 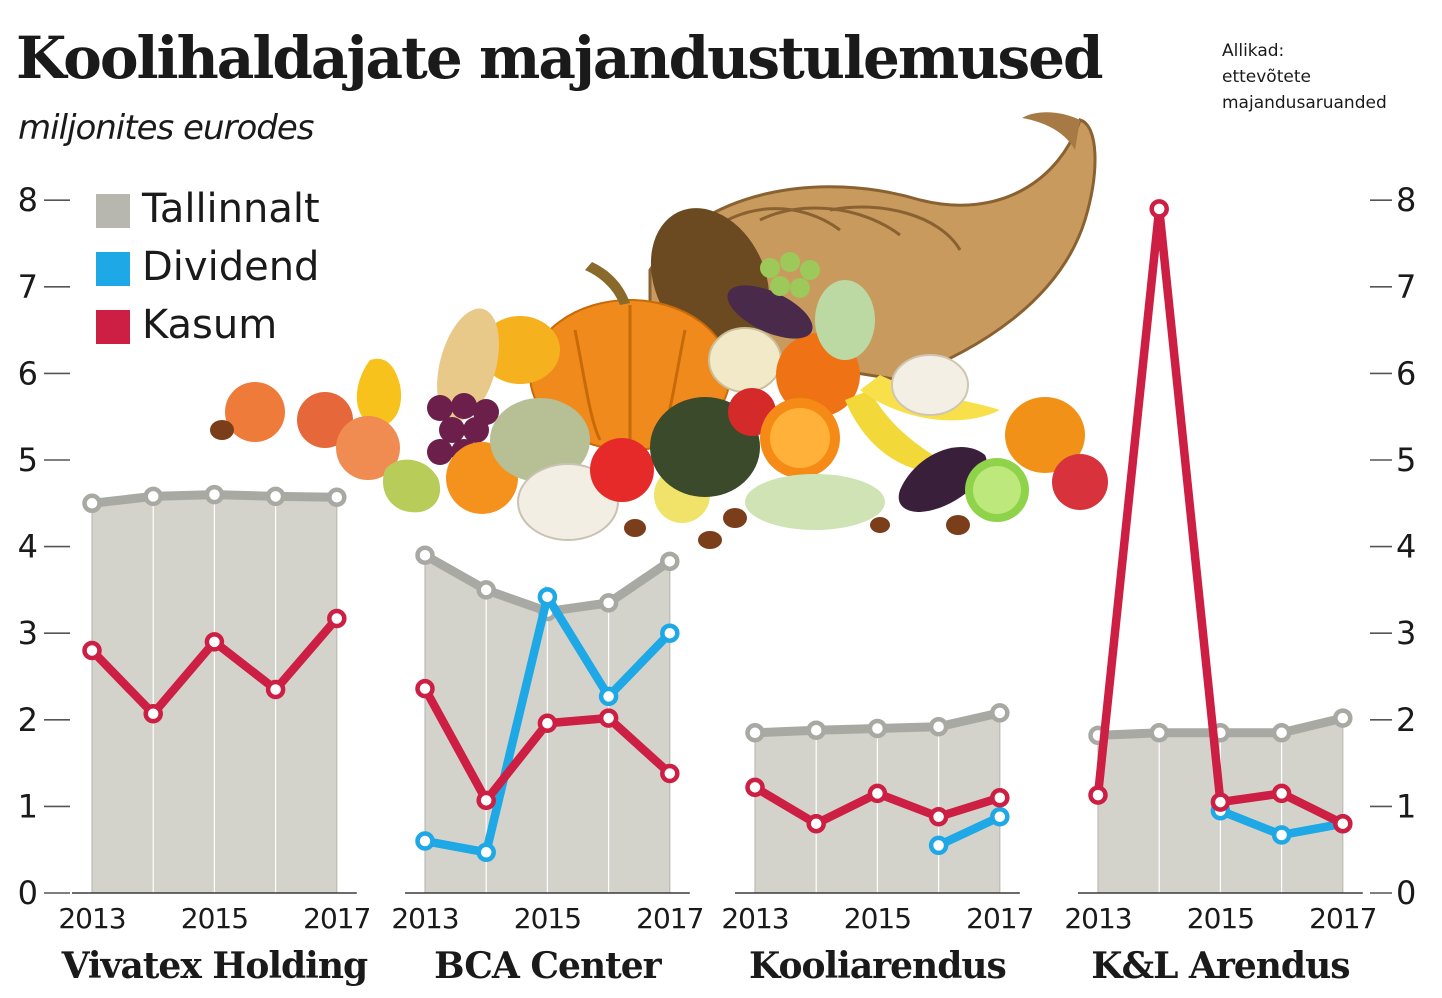 I want to click on y-tick-label-left: 2, so click(x=28, y=720).